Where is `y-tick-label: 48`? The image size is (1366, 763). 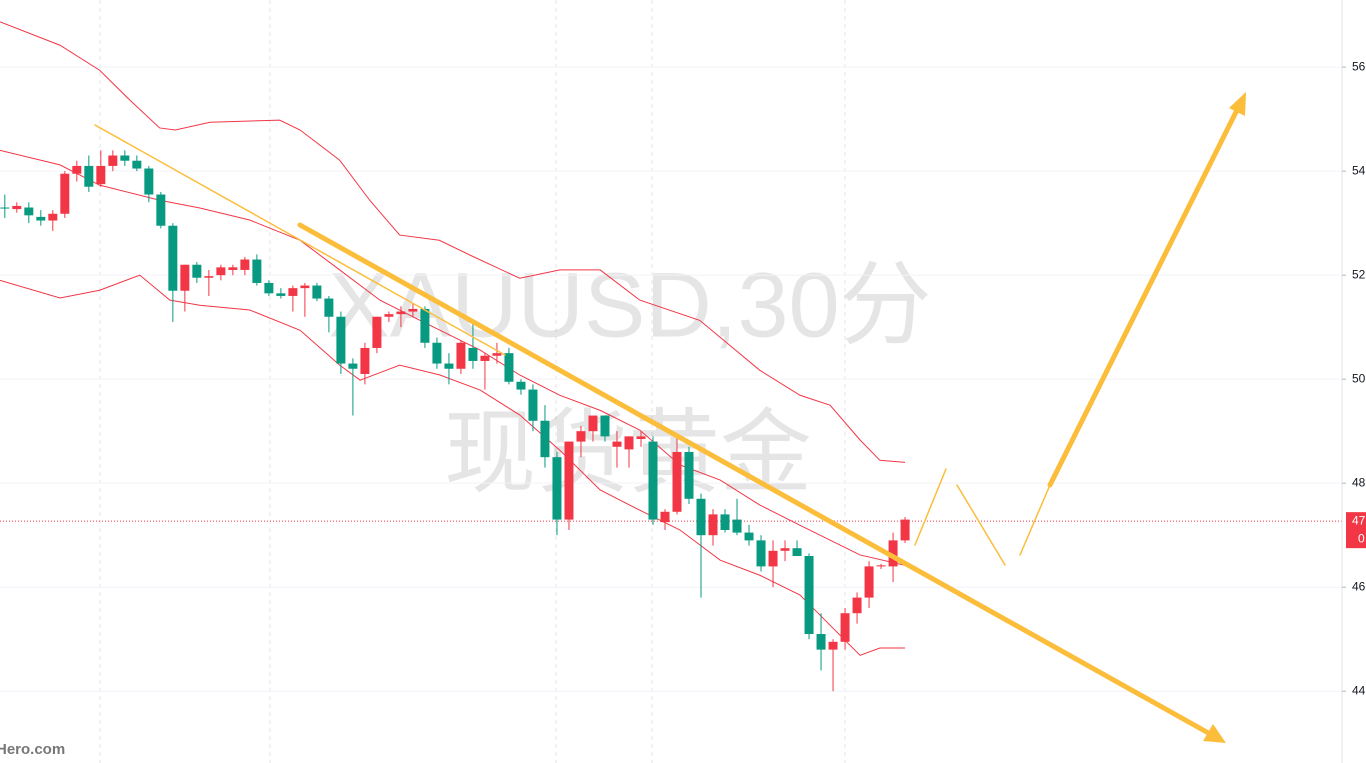
y-tick-label: 48 is located at coordinates (1359, 482).